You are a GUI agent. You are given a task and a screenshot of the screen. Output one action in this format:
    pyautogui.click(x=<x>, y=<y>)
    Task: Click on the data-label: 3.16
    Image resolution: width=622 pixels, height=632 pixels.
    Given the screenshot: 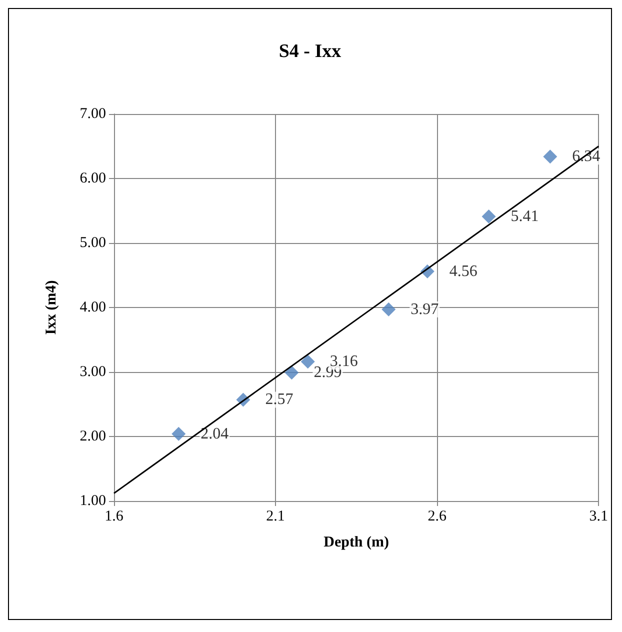 What is the action you would take?
    pyautogui.click(x=344, y=361)
    